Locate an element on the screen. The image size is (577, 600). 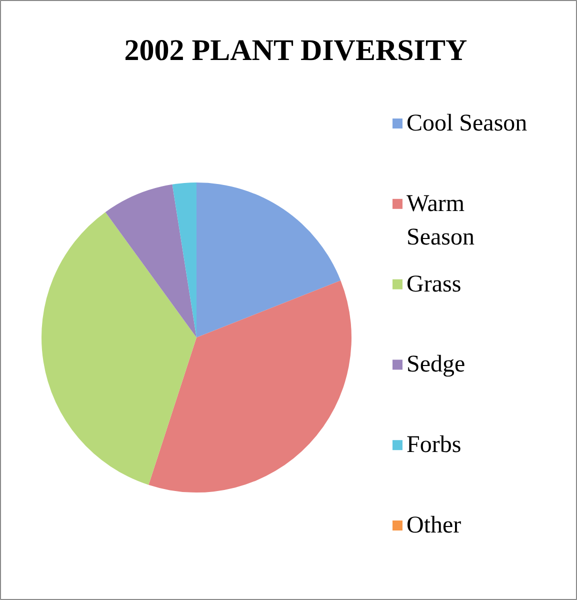
legend-label: Forbs is located at coordinates (434, 445).